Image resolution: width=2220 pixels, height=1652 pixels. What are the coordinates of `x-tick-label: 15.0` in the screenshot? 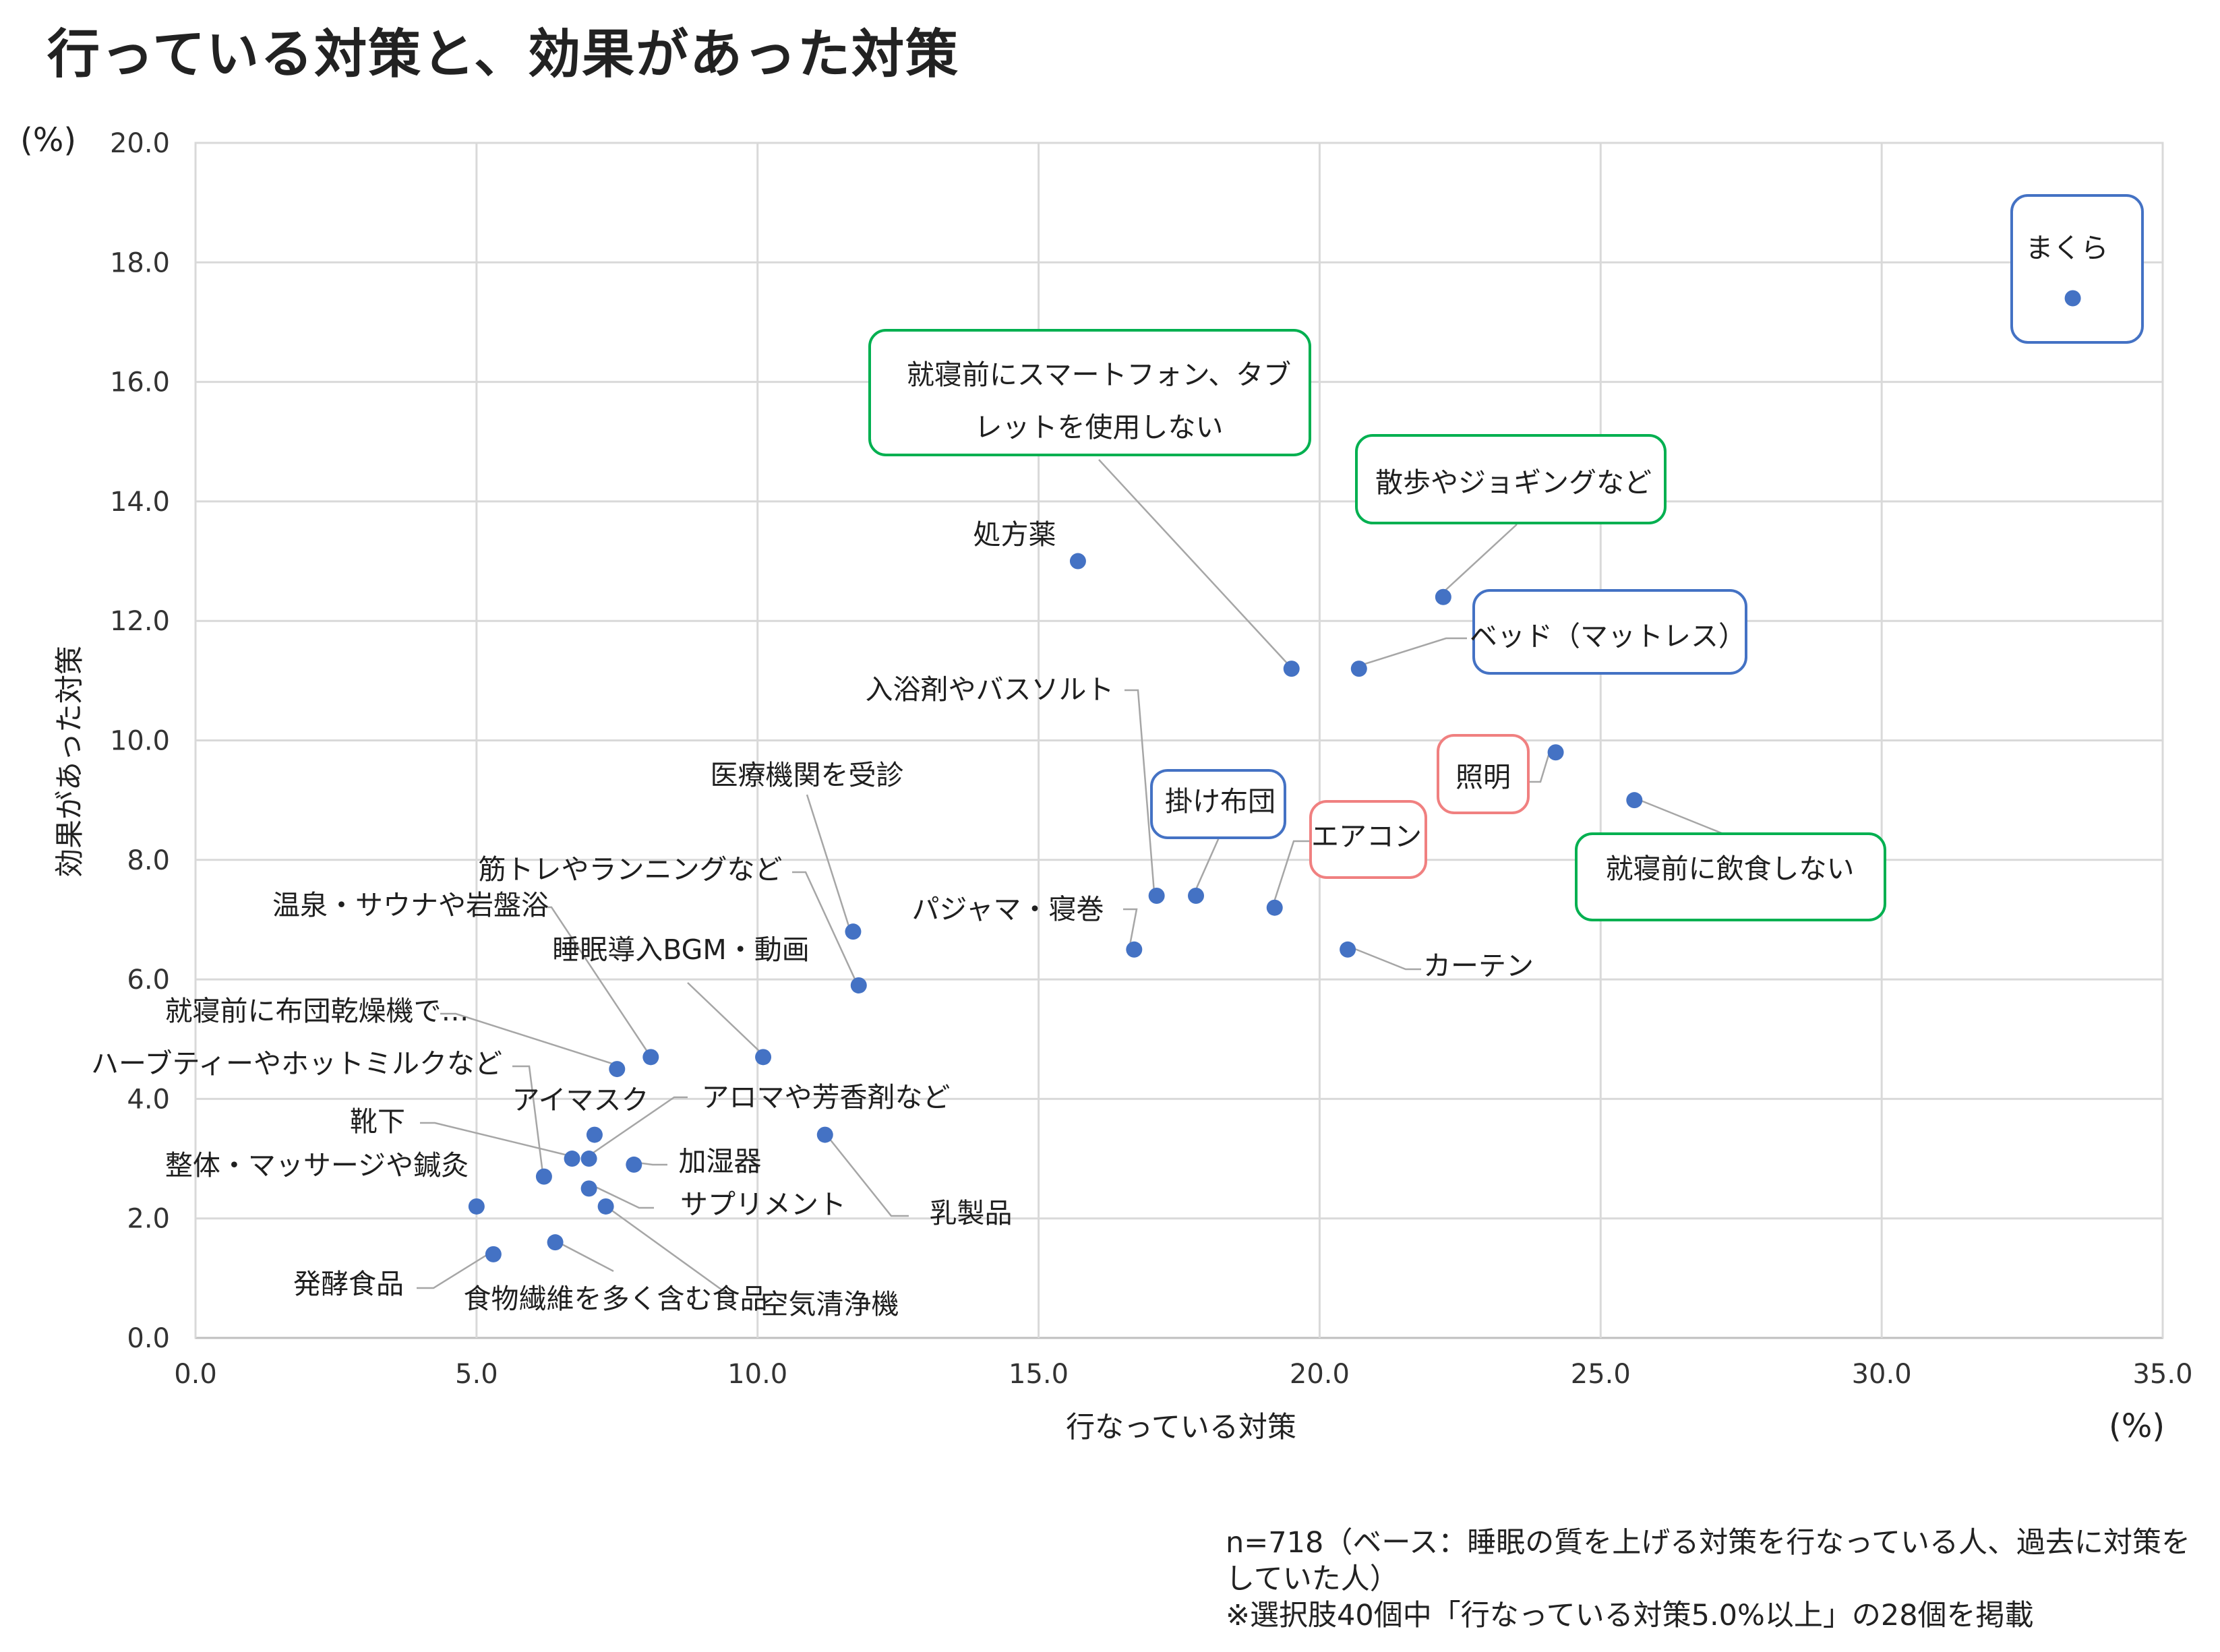 It's located at (1039, 1374).